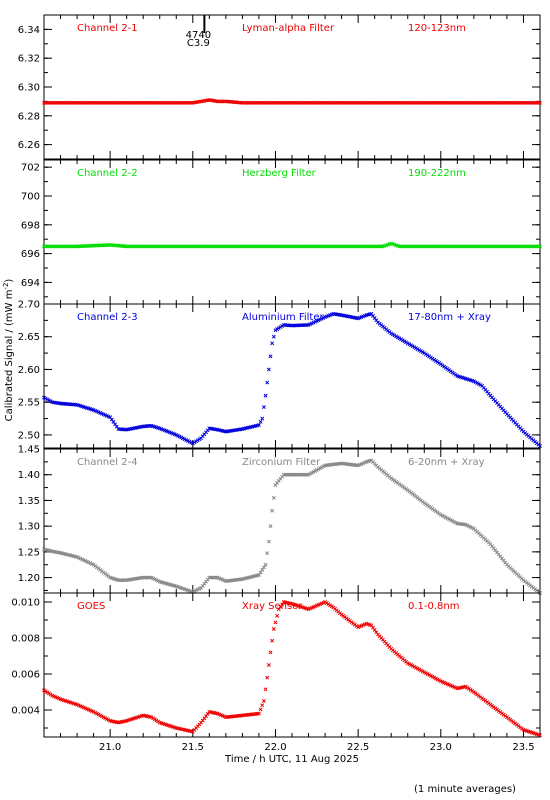  What do you see at coordinates (30, 283) in the screenshot?
I see `y-tick-label: 694` at bounding box center [30, 283].